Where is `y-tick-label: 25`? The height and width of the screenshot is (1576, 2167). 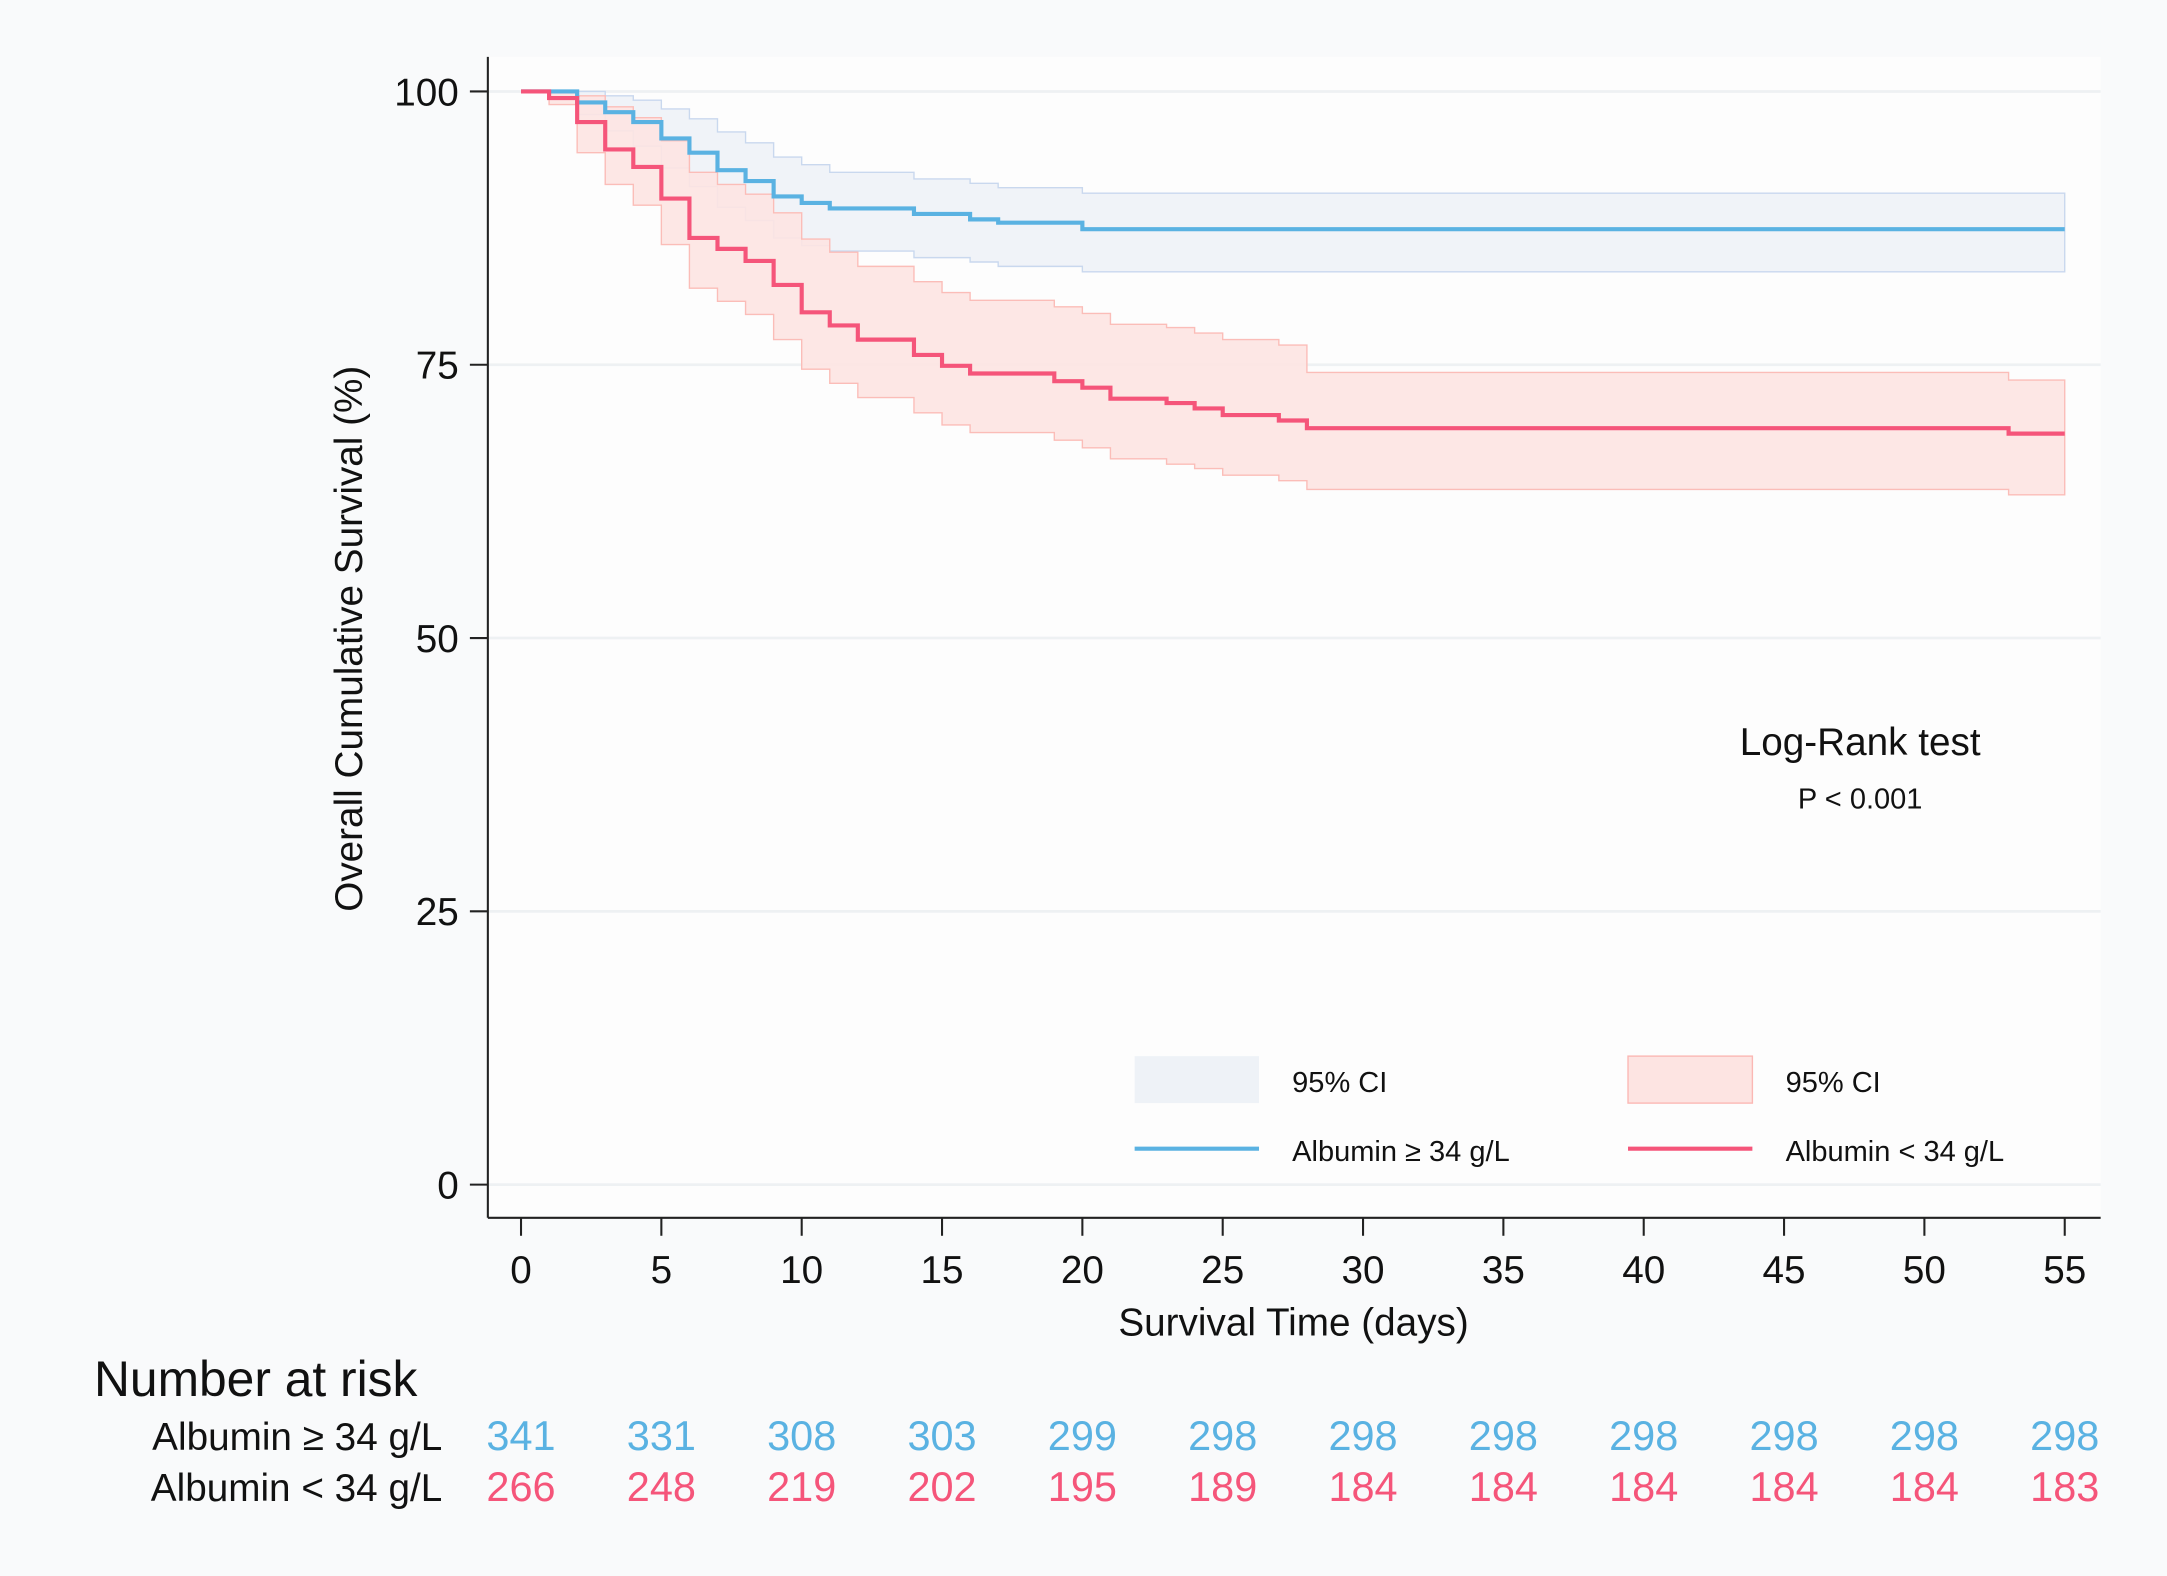
y-tick-label: 25 is located at coordinates (437, 912).